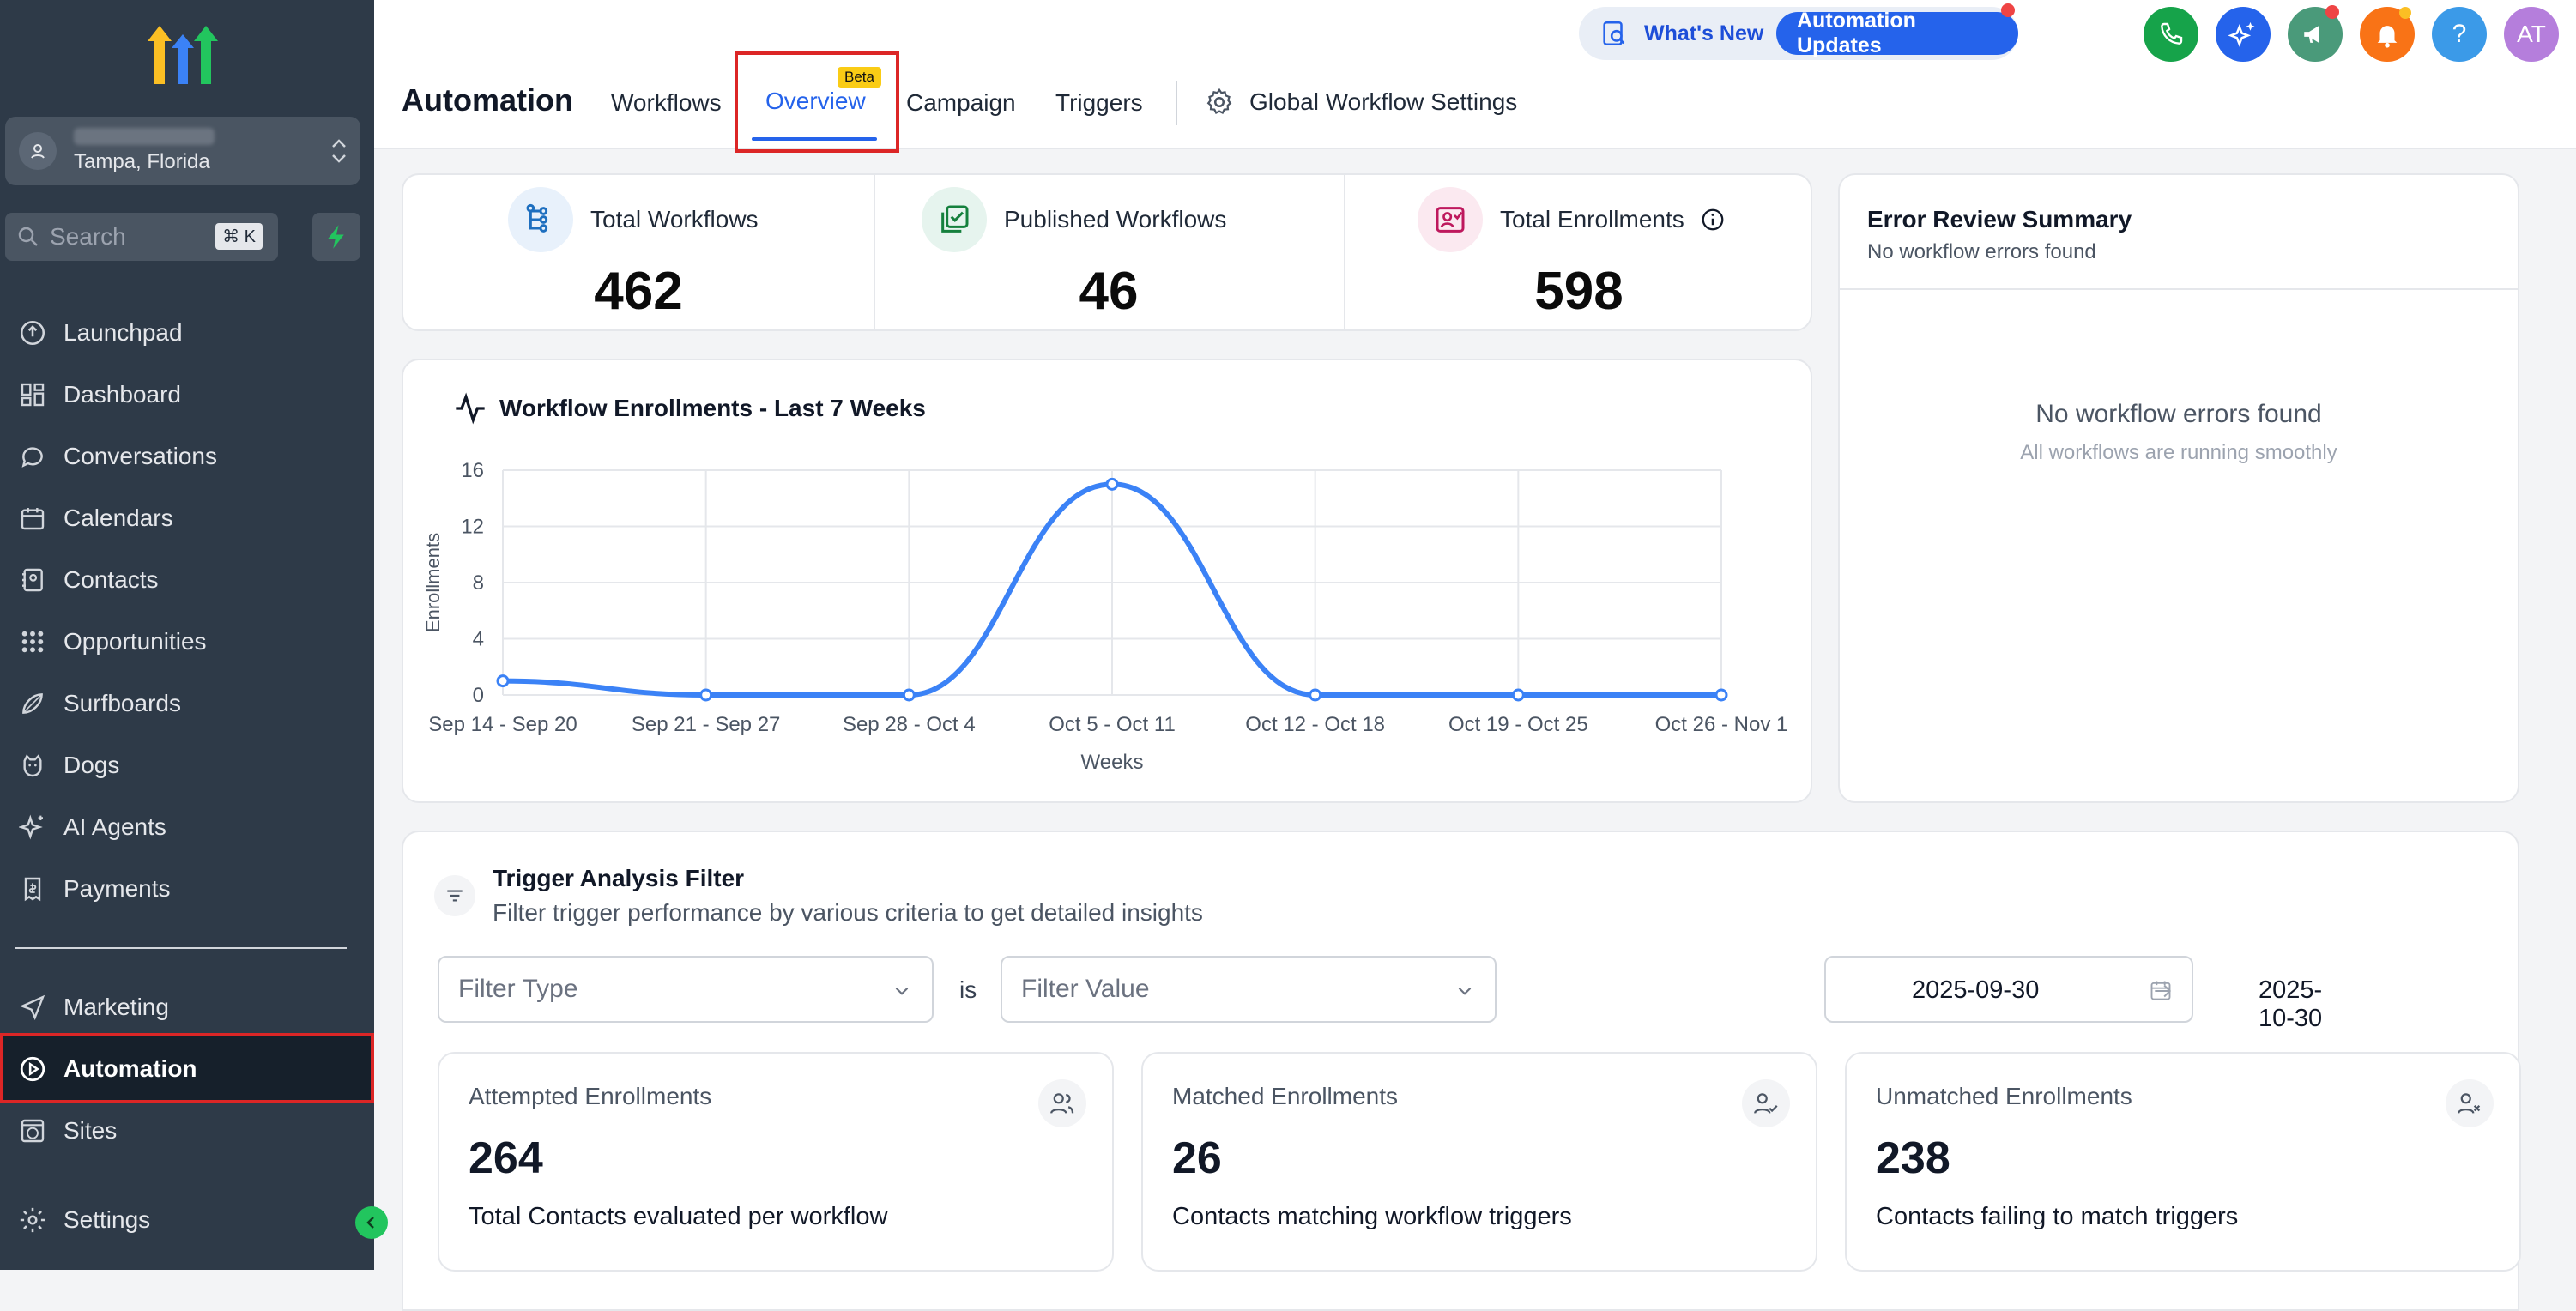 The height and width of the screenshot is (1311, 2576). What do you see at coordinates (2073, 994) in the screenshot?
I see `date-range-picker: 2025-09-30 2025-10-30` at bounding box center [2073, 994].